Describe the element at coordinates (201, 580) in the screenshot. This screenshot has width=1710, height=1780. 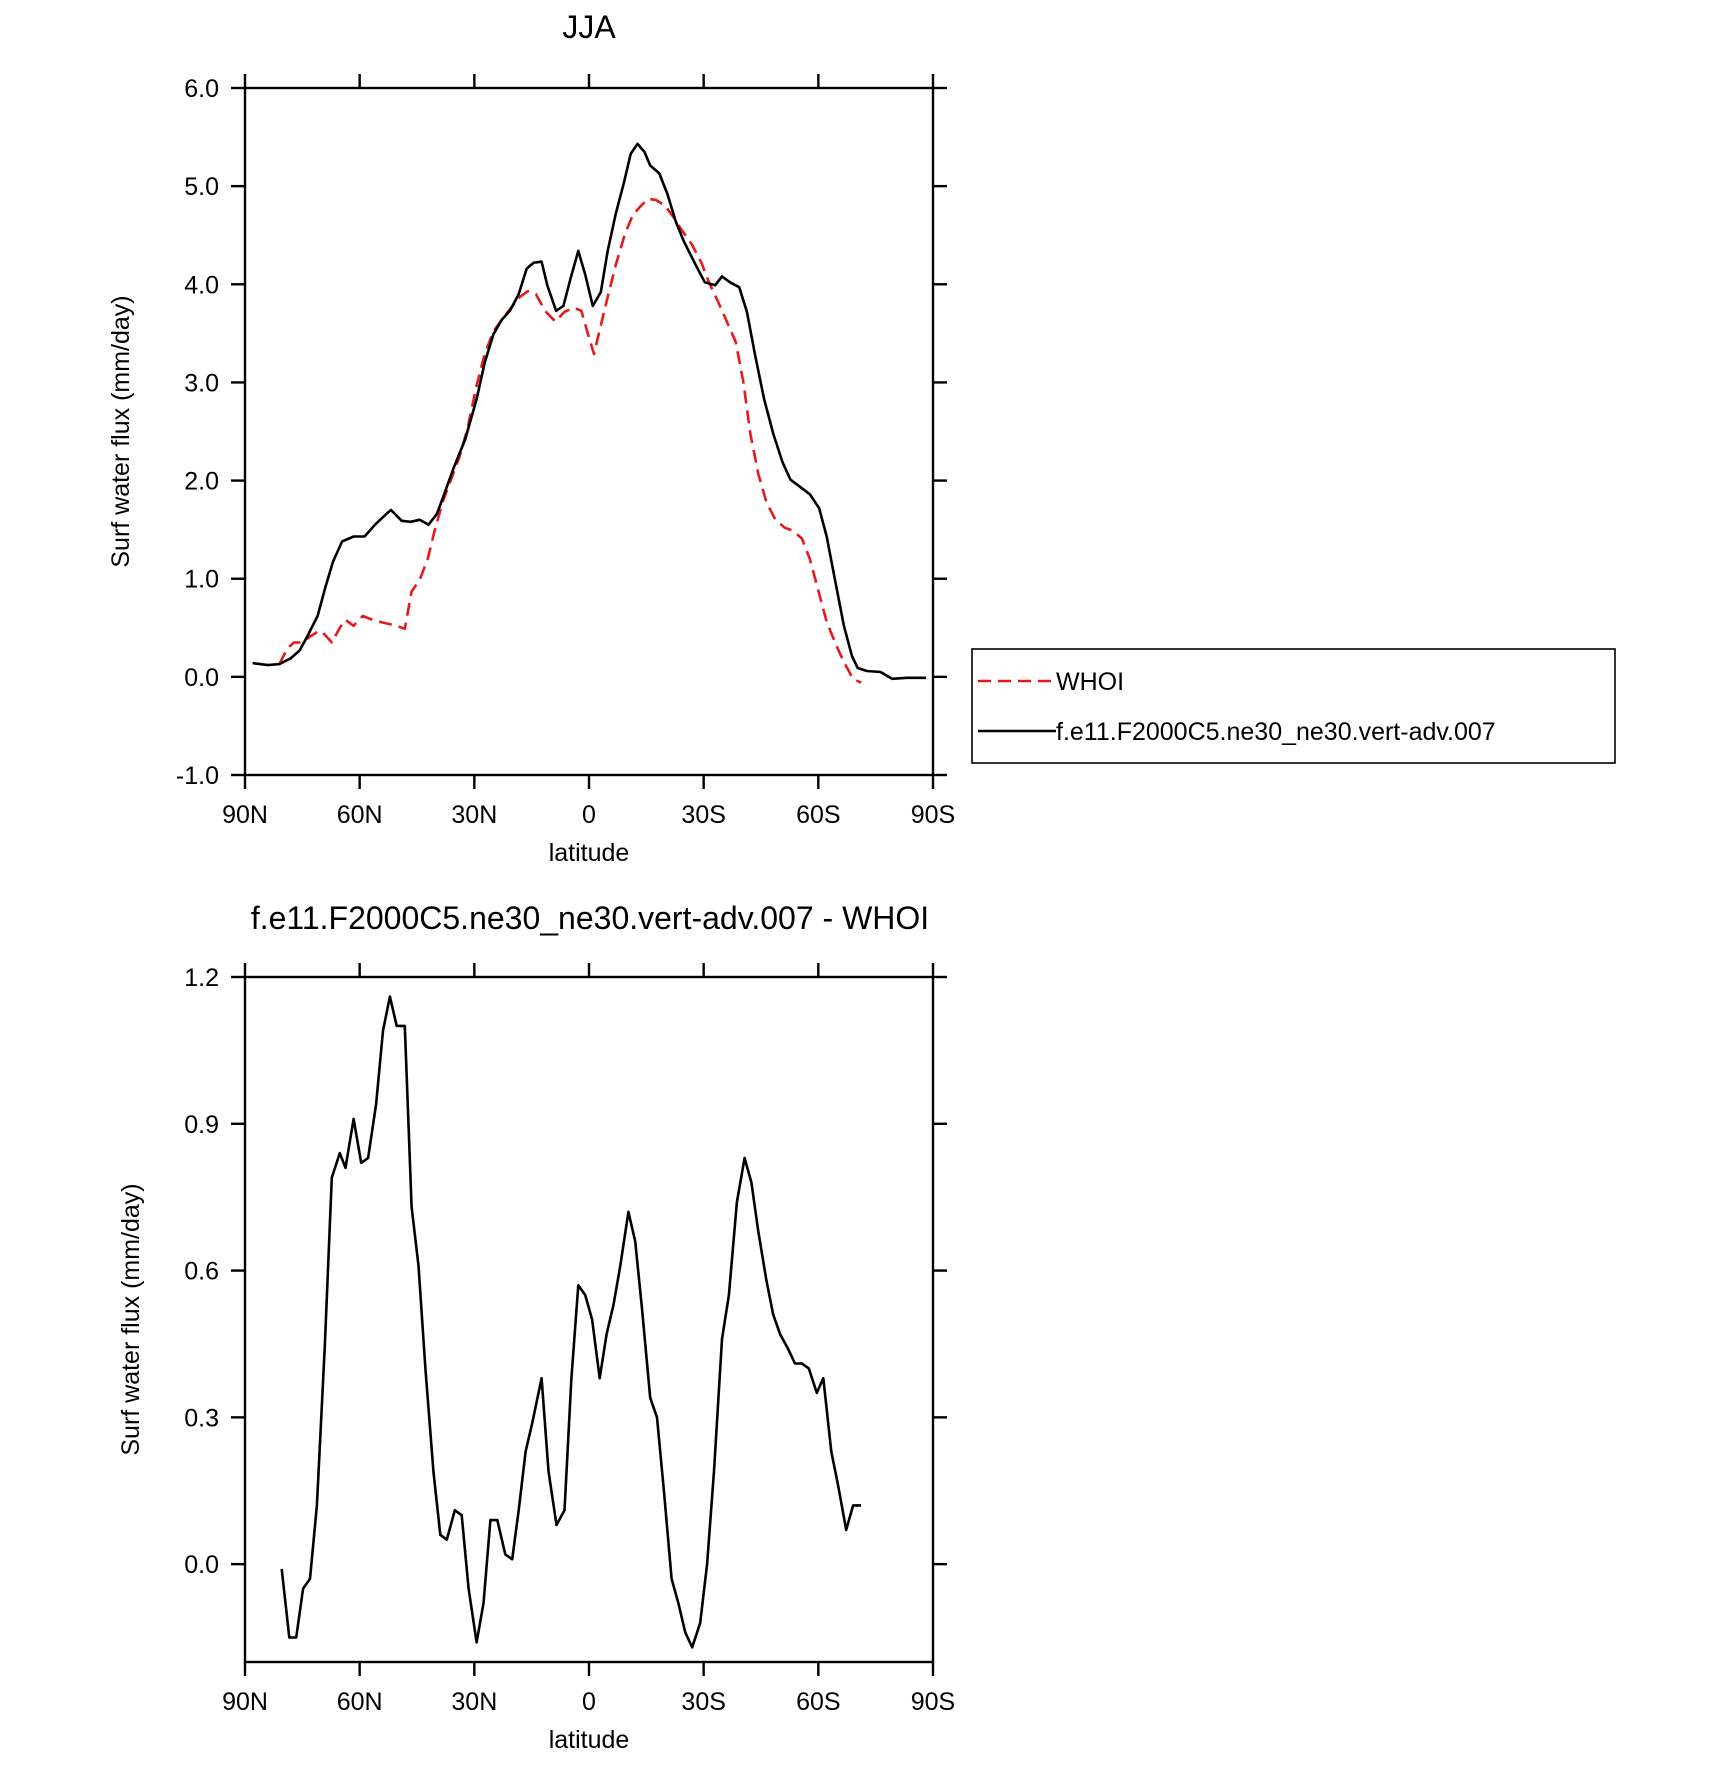
I see `y-tick-label: 1.0` at that location.